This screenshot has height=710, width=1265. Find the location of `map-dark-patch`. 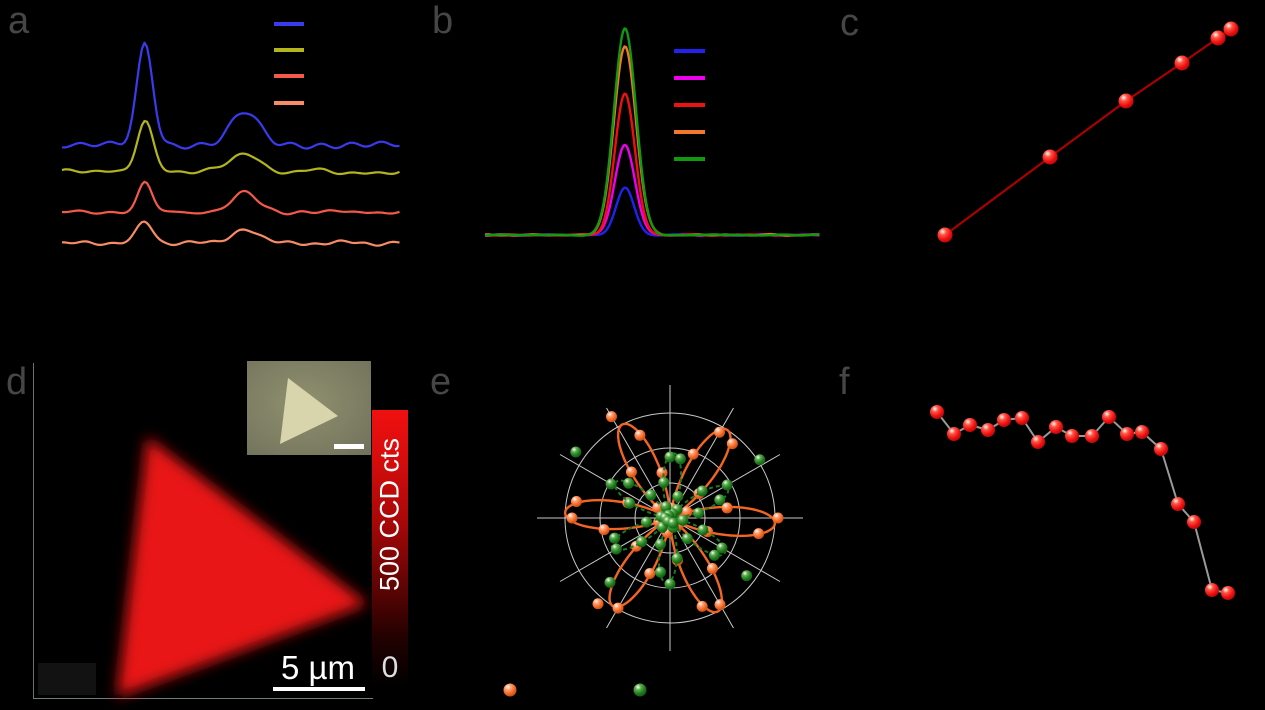

map-dark-patch is located at coordinates (67, 679).